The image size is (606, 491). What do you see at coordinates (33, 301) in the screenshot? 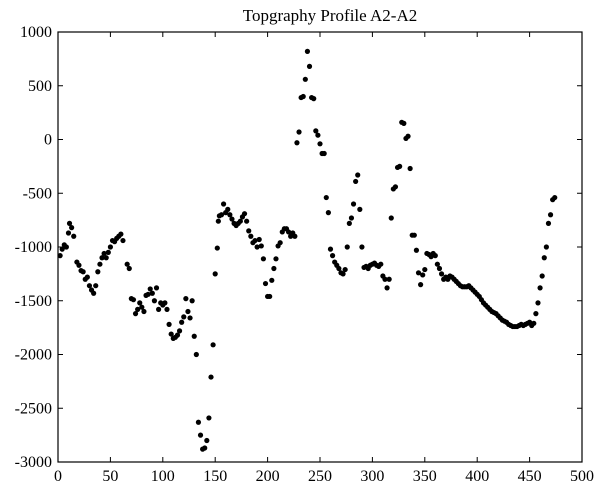
I see `y-tick-label: -1500` at bounding box center [33, 301].